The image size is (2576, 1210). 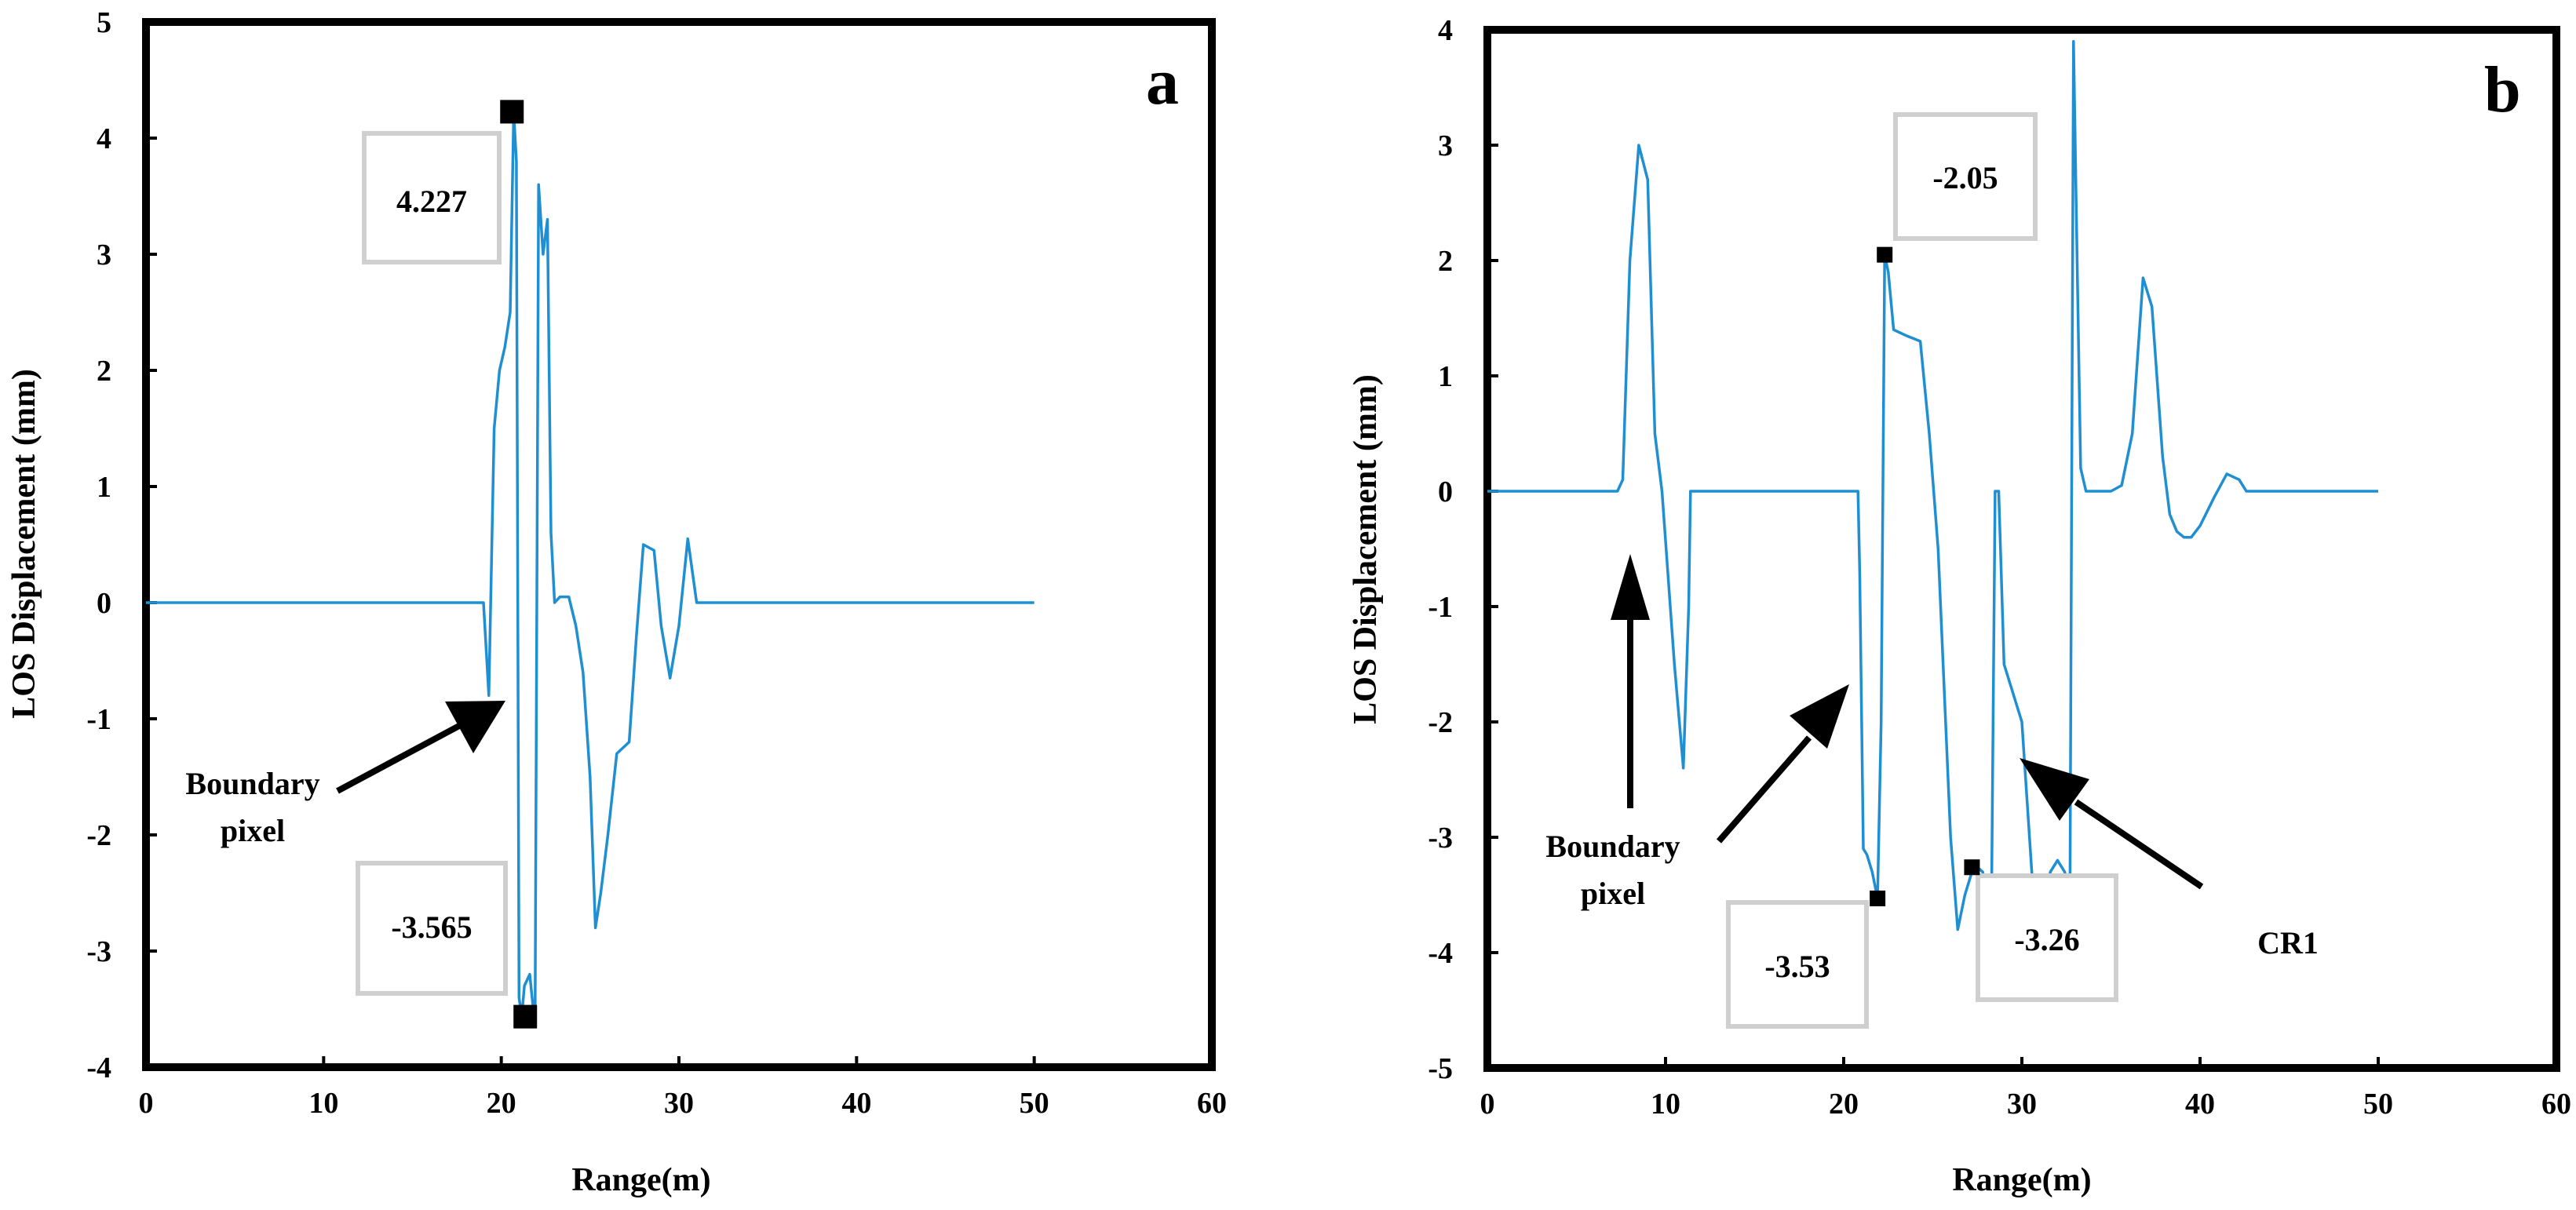 What do you see at coordinates (1445, 261) in the screenshot?
I see `y-tick-label-b: 2` at bounding box center [1445, 261].